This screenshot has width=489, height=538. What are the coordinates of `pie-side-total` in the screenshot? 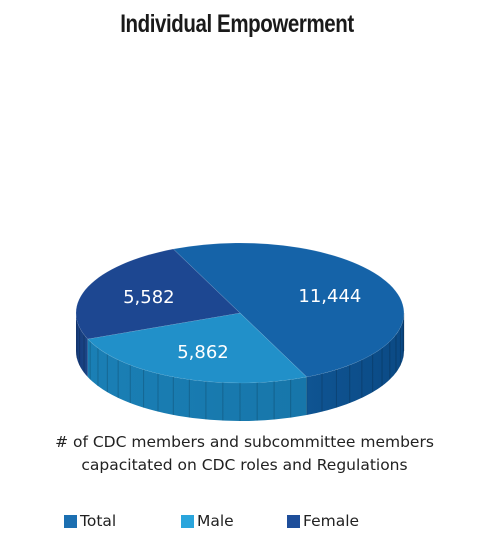 It's located at (355, 364).